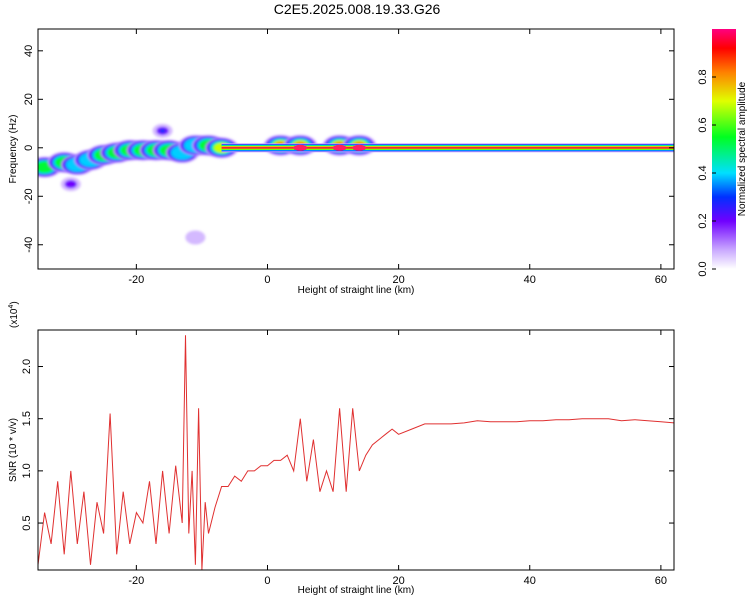 Image resolution: width=750 pixels, height=600 pixels. What do you see at coordinates (29, 99) in the screenshot?
I see `y-tick-label: 20` at bounding box center [29, 99].